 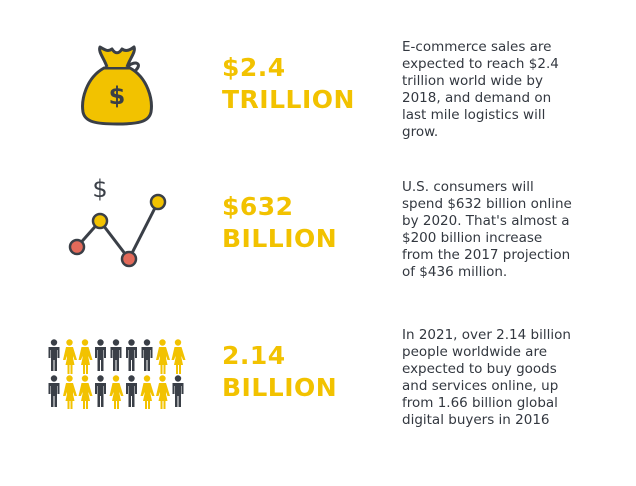 I want to click on stat-number: $632, so click(x=258, y=206).